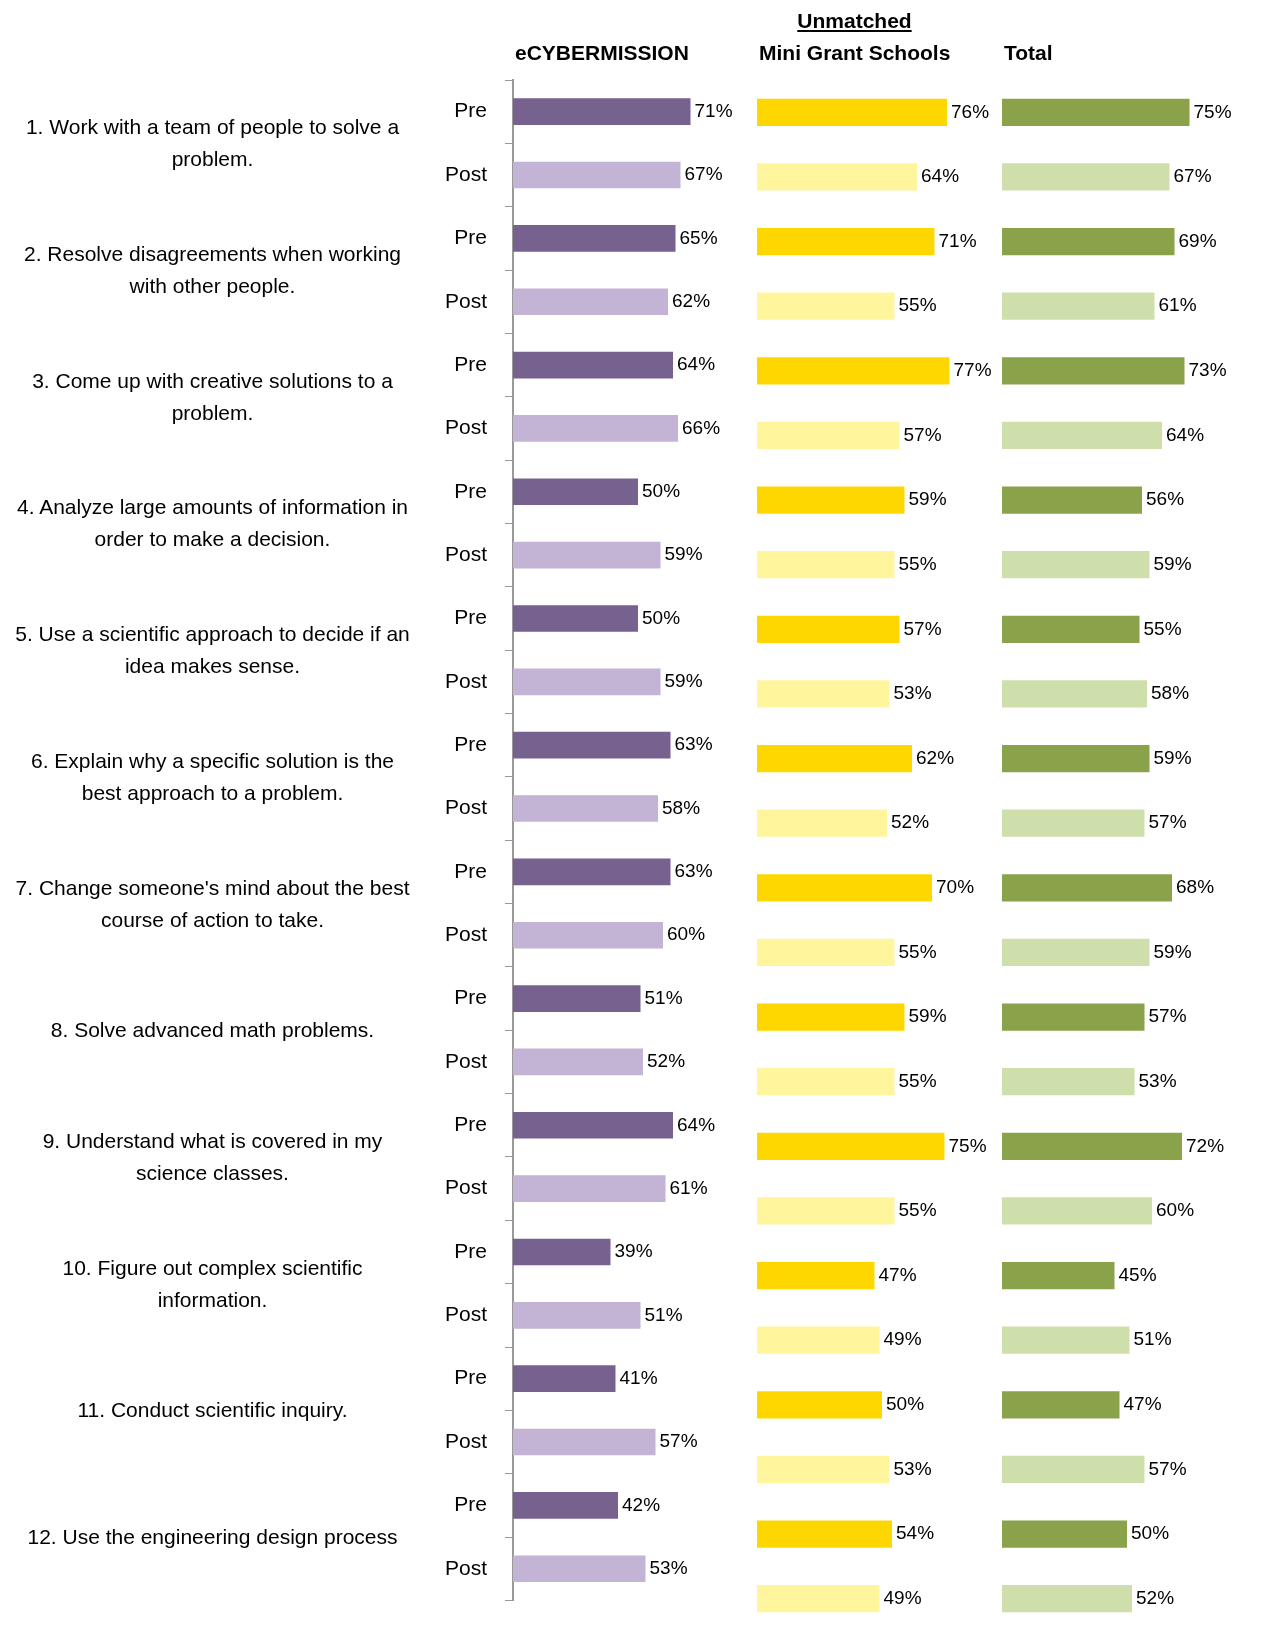  Describe the element at coordinates (633, 1251) in the screenshot. I see `data-label: 39%` at that location.